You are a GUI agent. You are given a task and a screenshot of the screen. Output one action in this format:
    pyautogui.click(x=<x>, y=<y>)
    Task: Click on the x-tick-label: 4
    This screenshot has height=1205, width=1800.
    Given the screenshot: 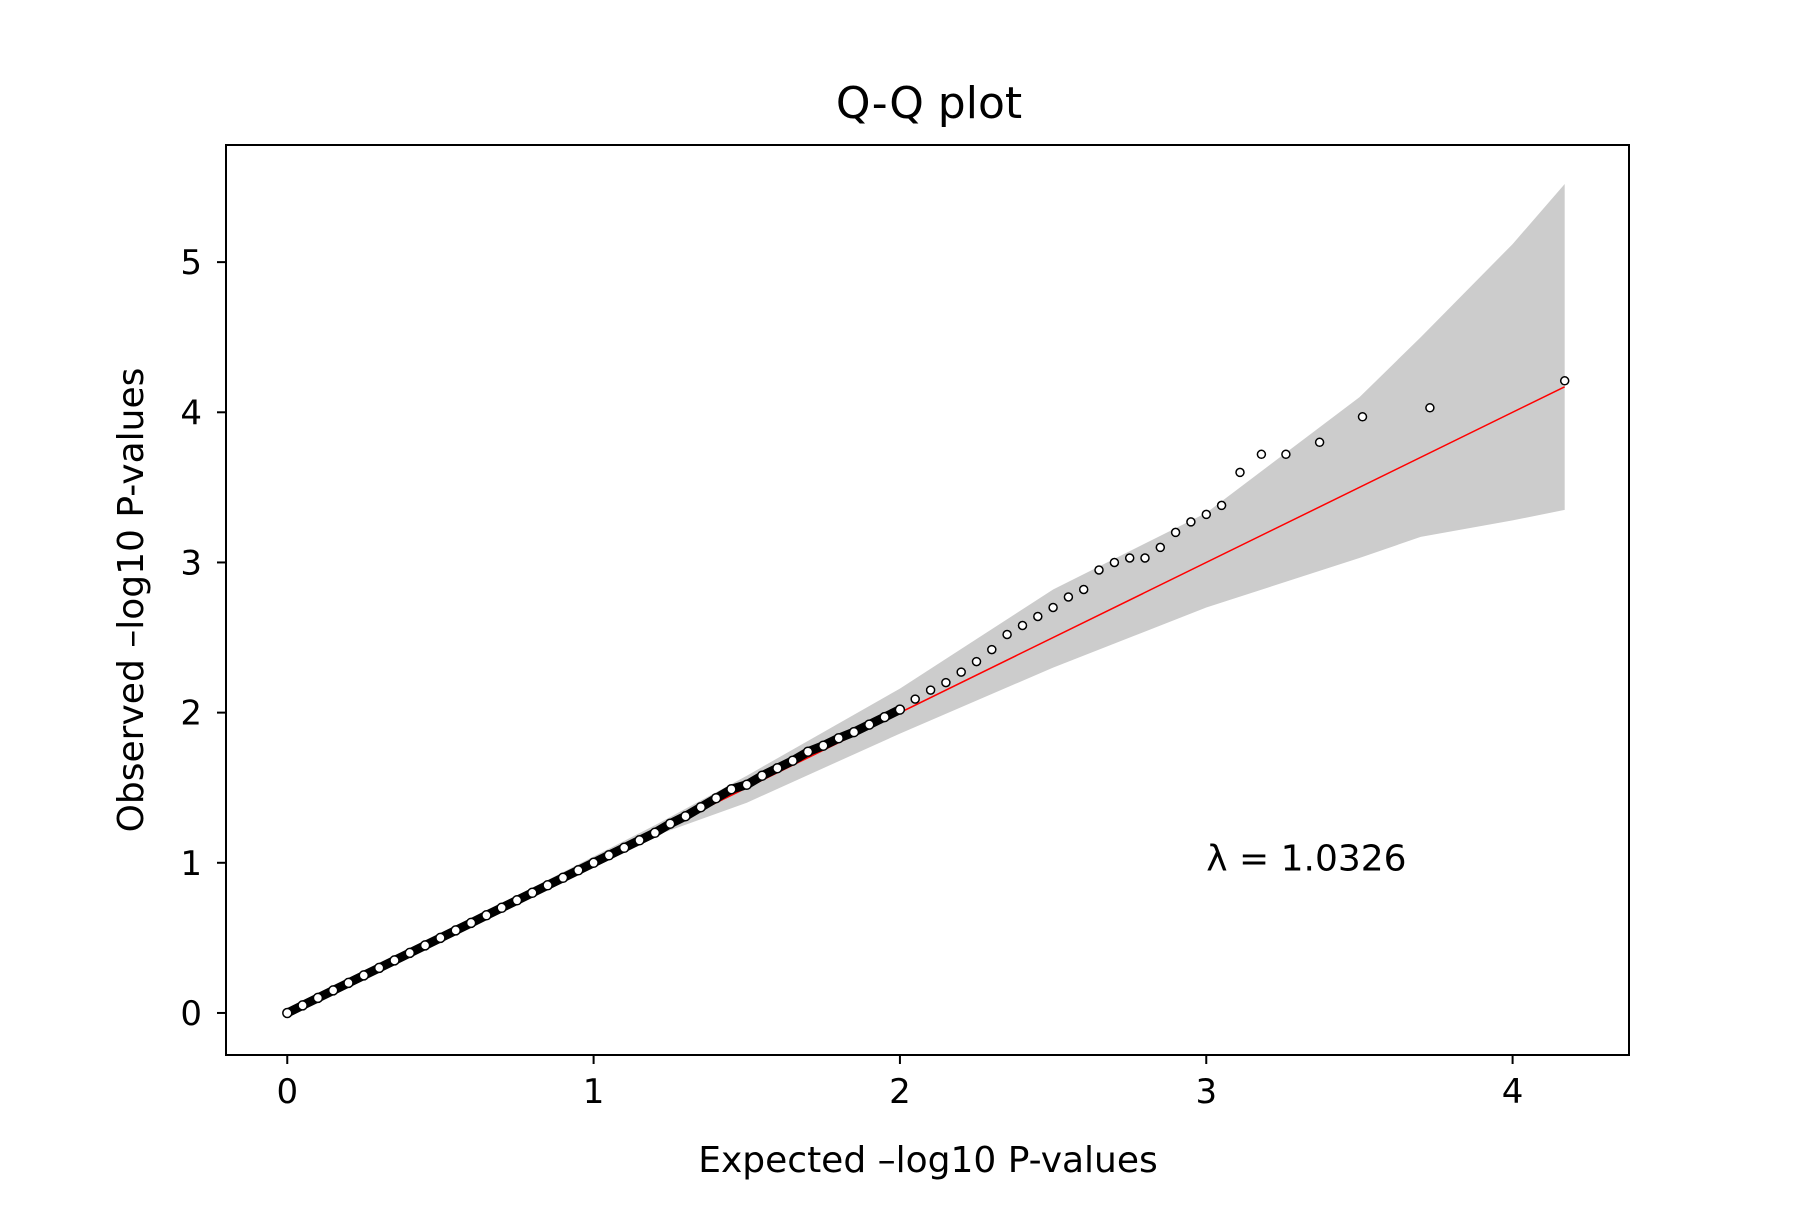 What is the action you would take?
    pyautogui.click(x=1513, y=1092)
    